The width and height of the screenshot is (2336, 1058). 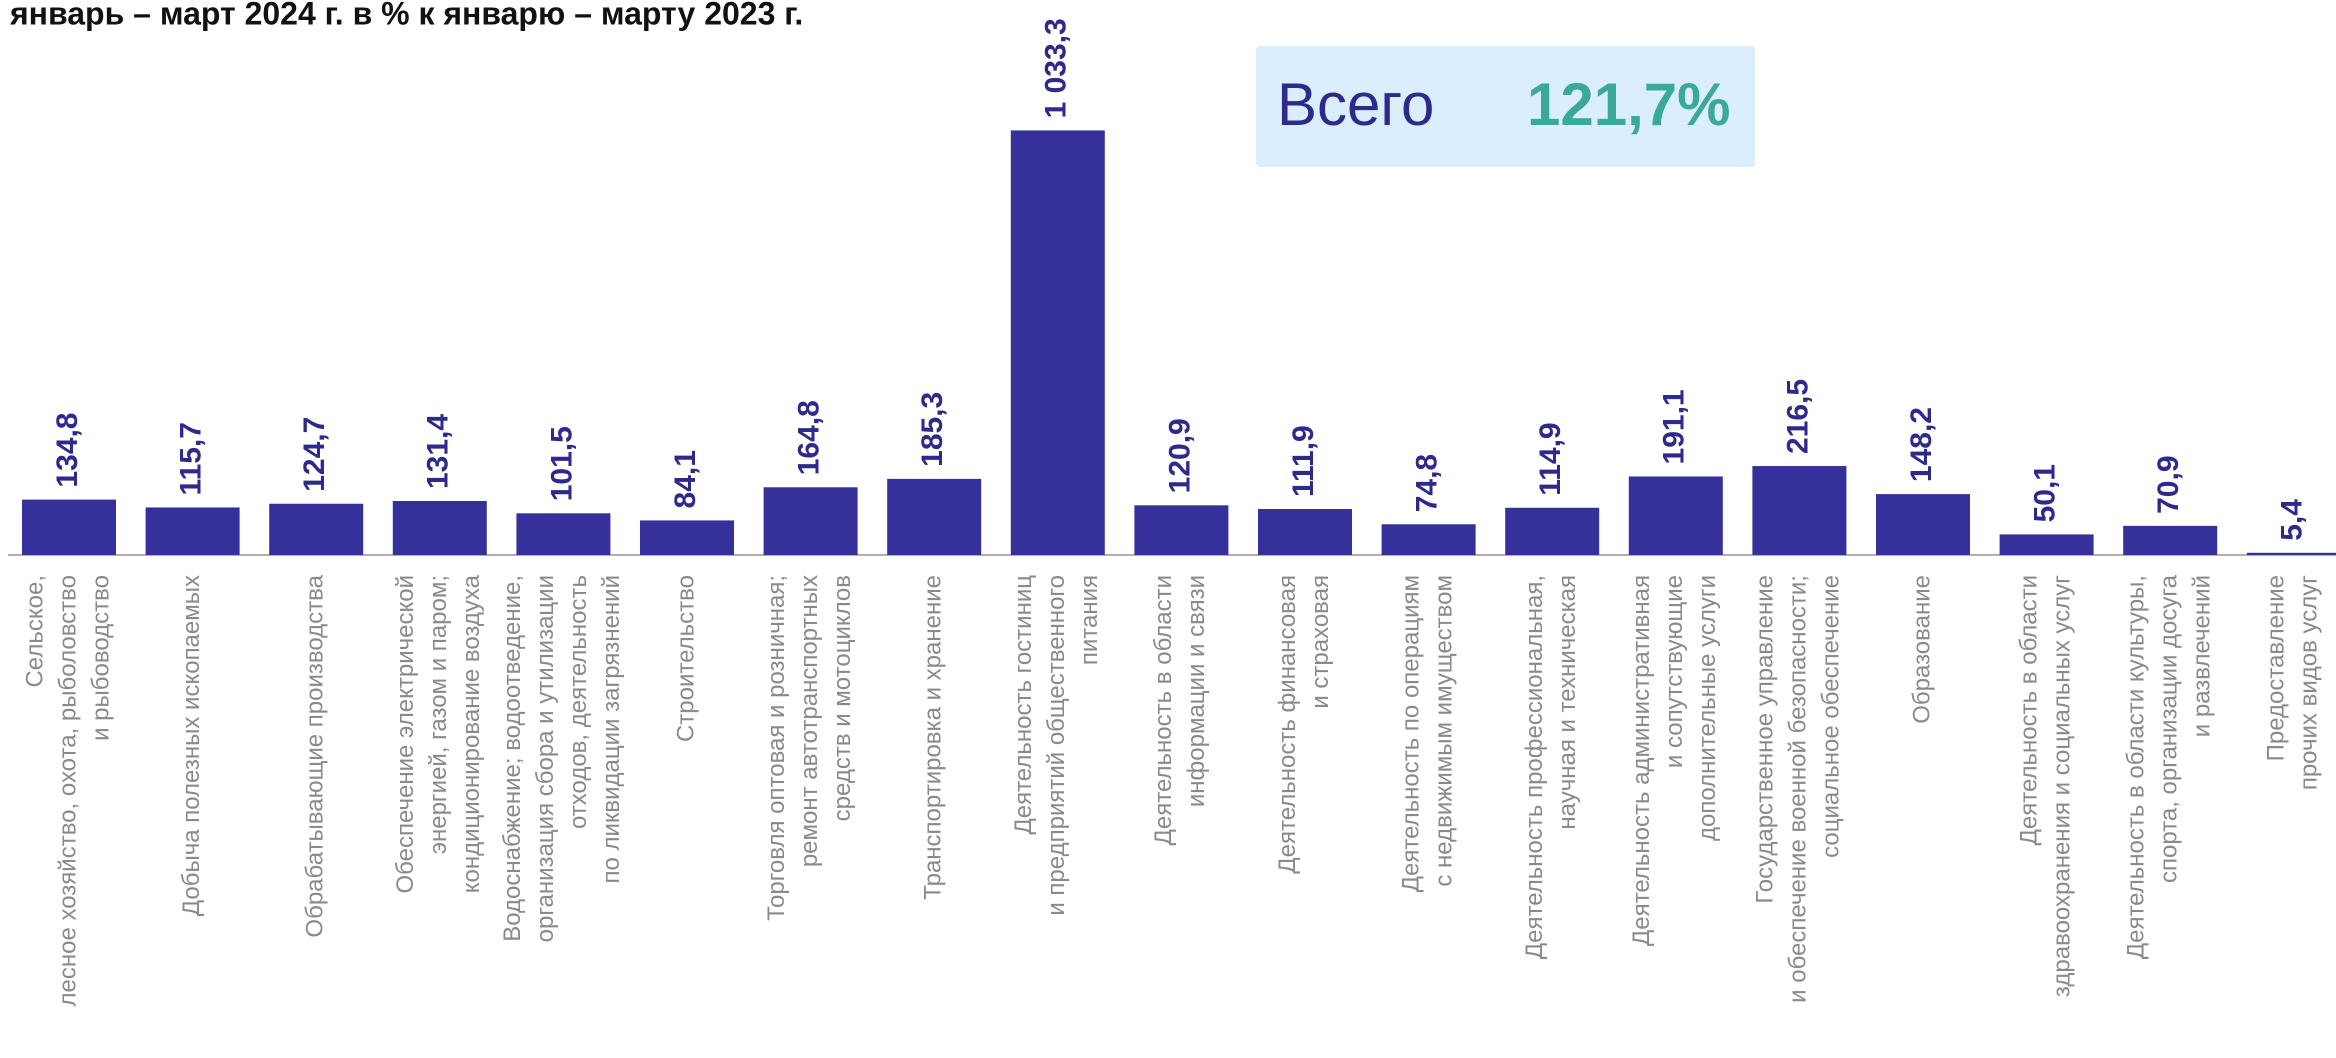 What do you see at coordinates (685, 479) in the screenshot?
I see `value-label: 84,1` at bounding box center [685, 479].